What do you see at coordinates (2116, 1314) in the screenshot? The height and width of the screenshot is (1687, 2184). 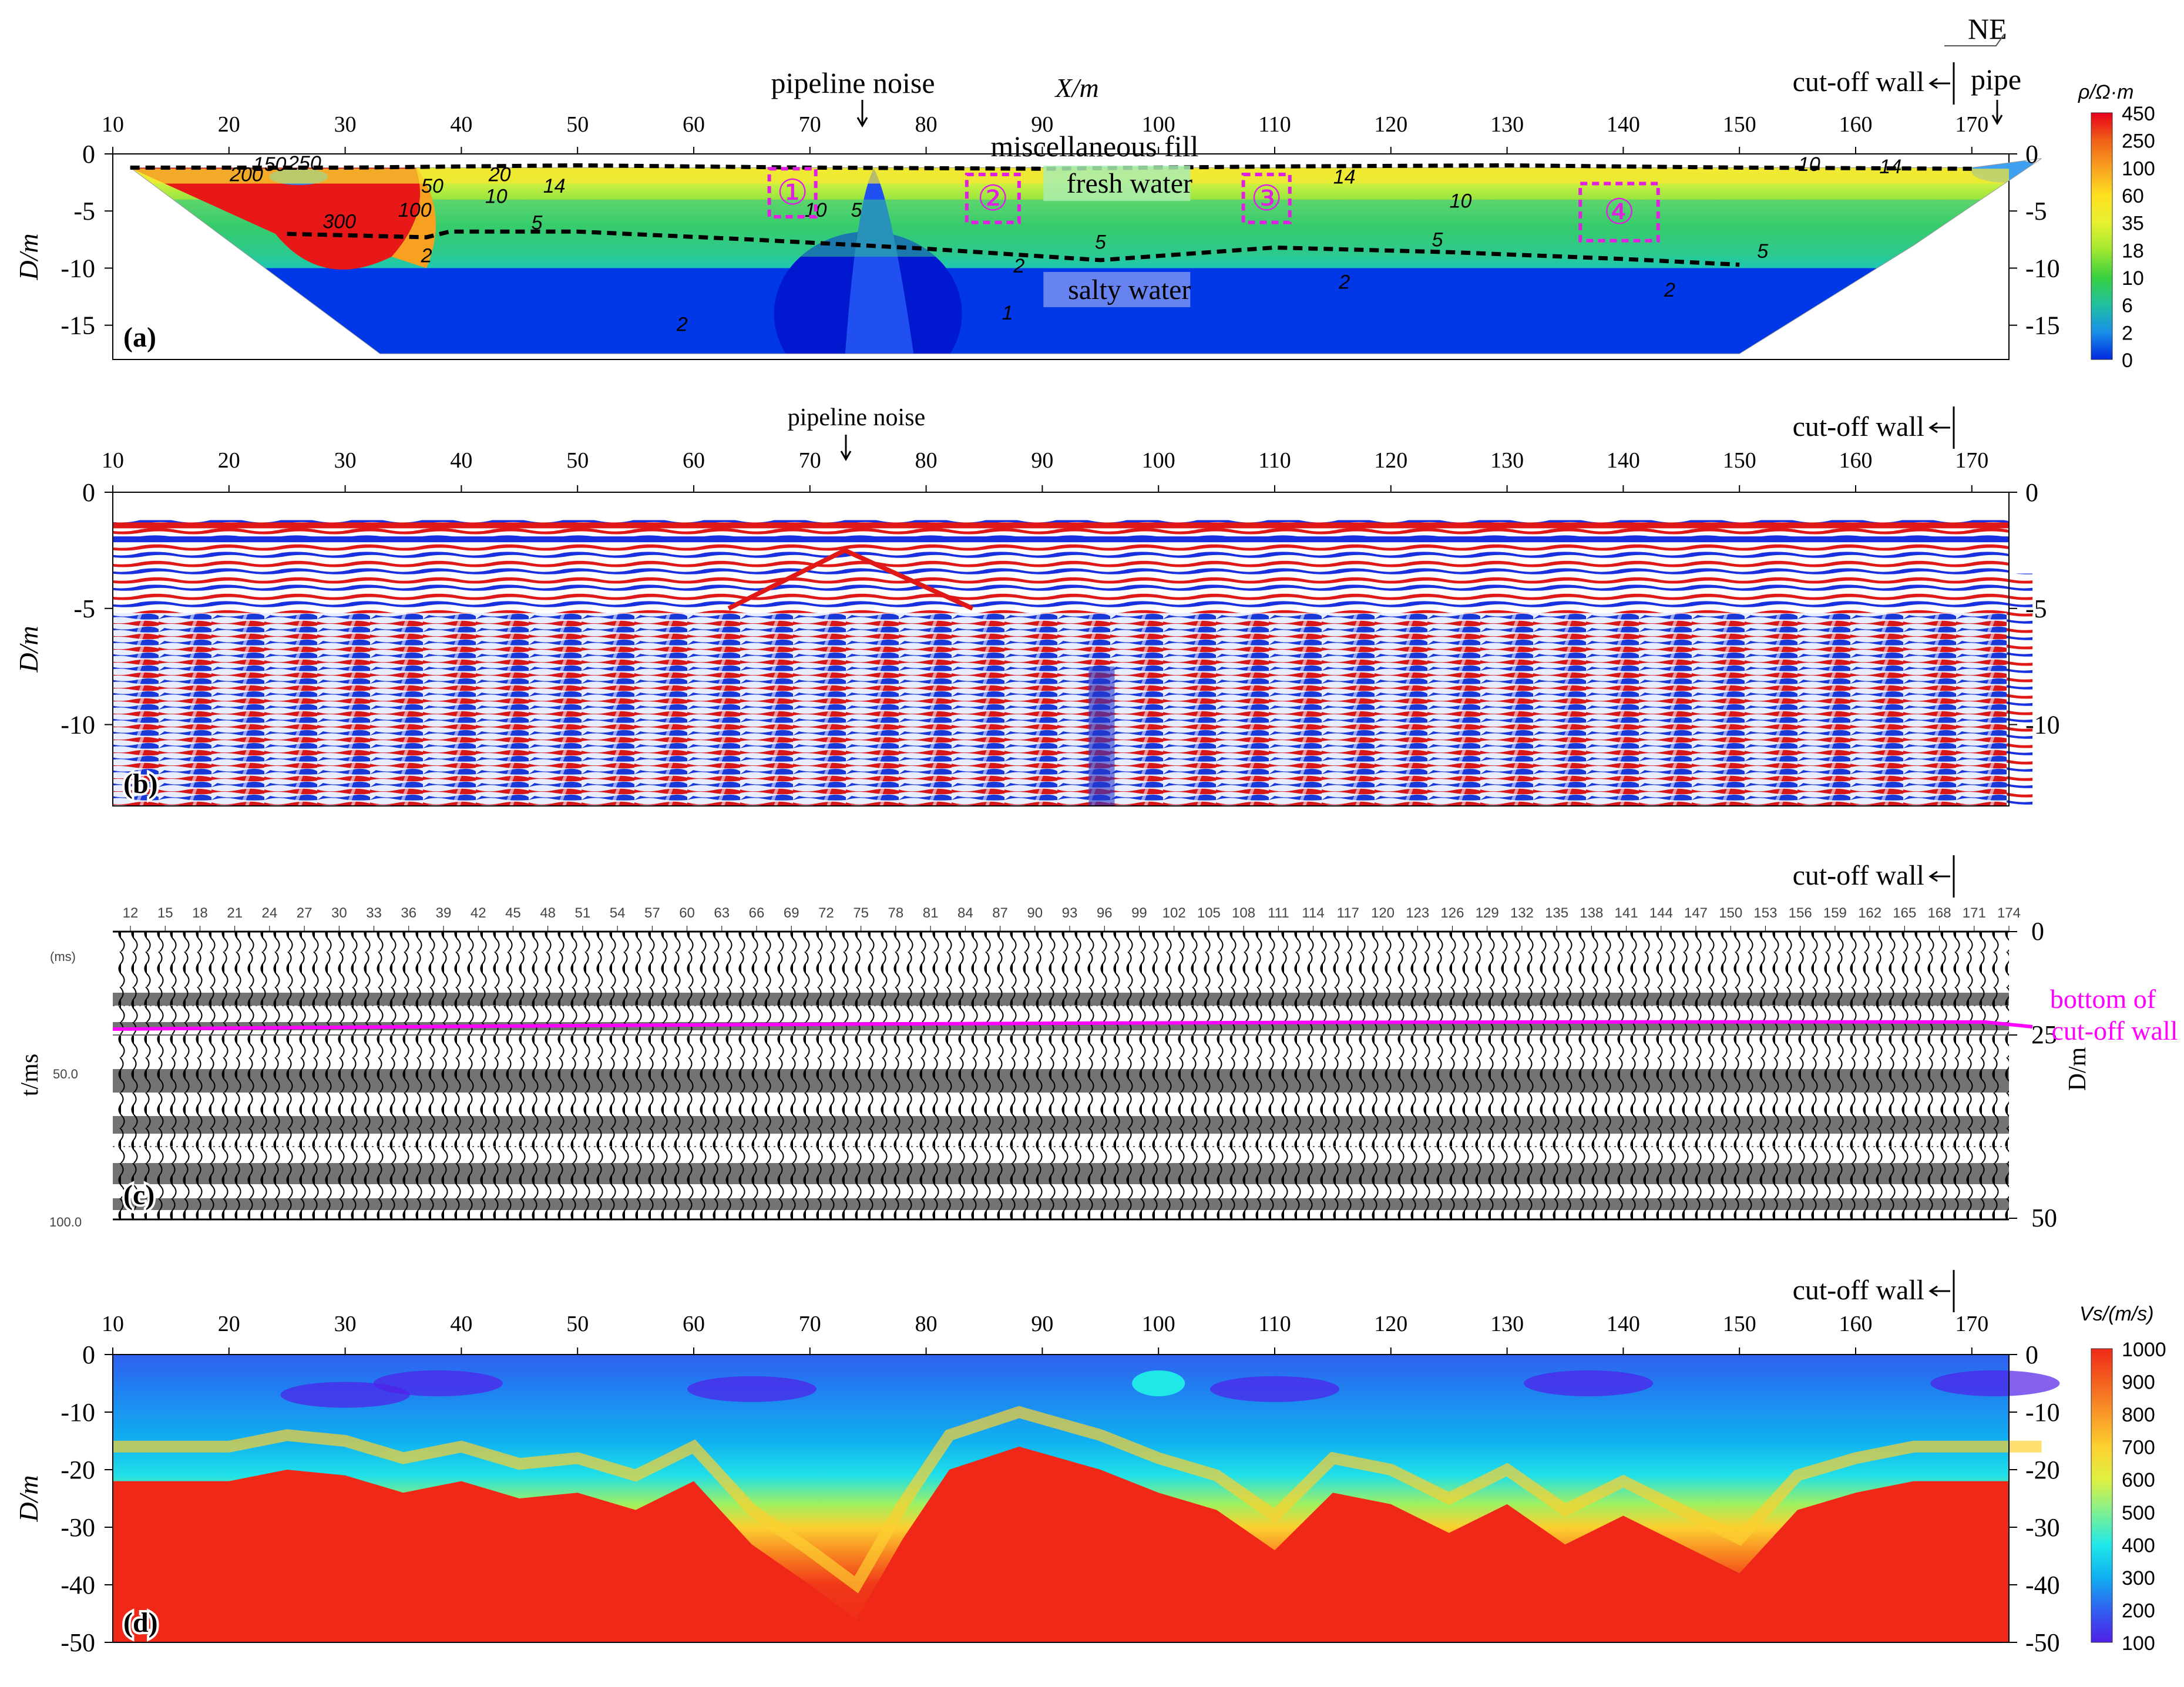 I see `panel-d-colorbar-label: Vs/(m/s)` at bounding box center [2116, 1314].